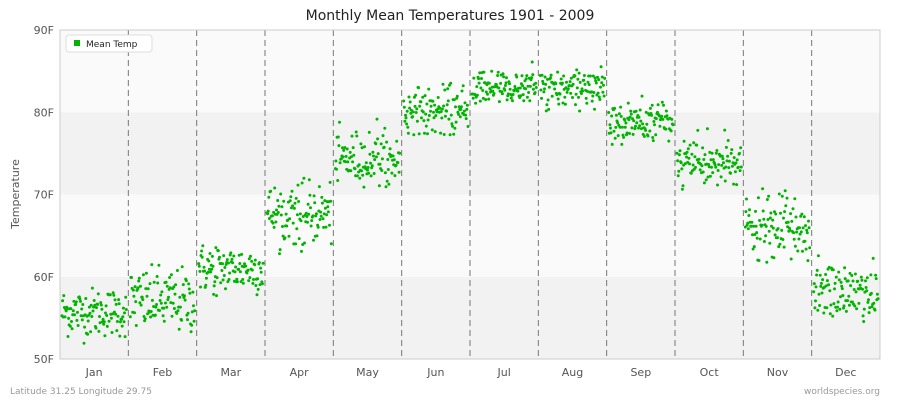  I want to click on x-tick-label: Oct, so click(710, 372).